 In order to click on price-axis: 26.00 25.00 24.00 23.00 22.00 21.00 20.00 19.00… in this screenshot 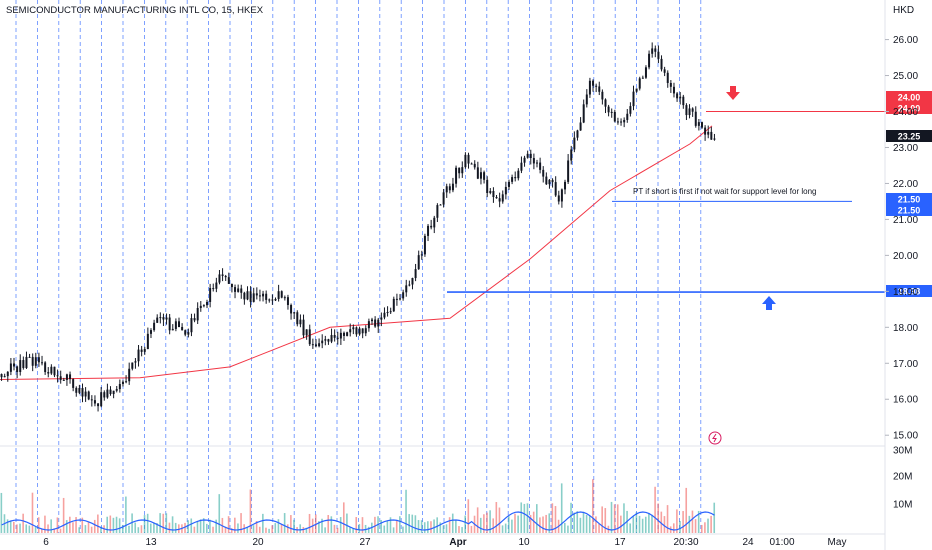, I will do `click(901, 275)`.